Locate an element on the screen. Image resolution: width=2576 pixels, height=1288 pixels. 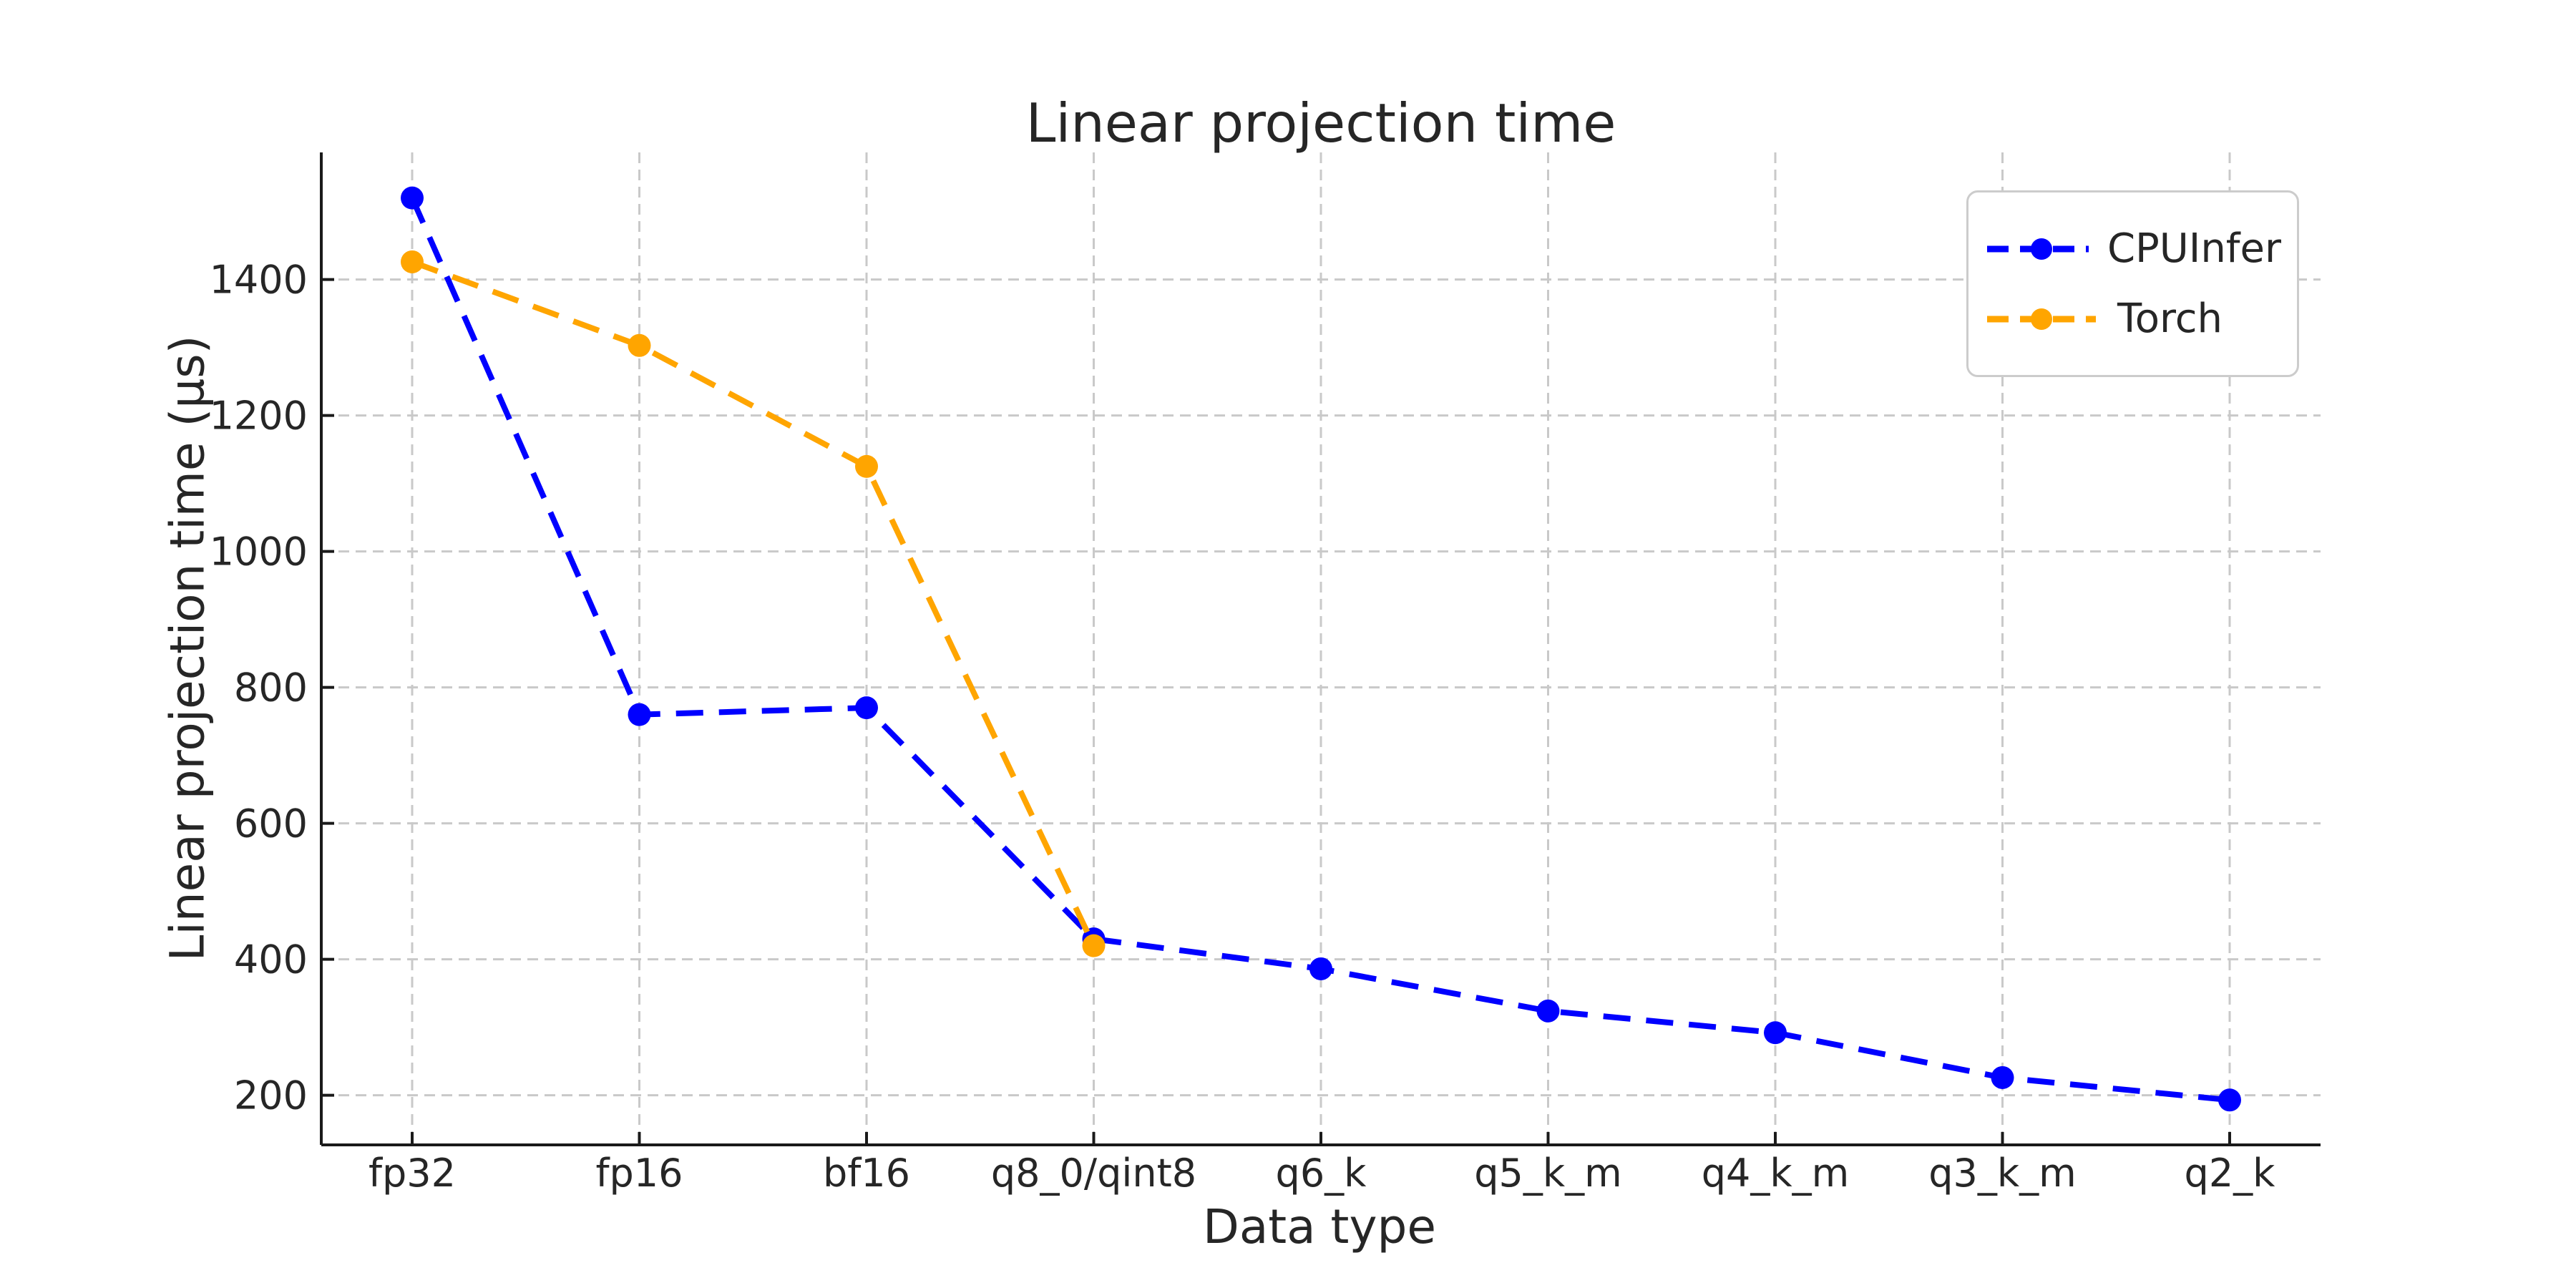
x-tick-label: q4_k_m is located at coordinates (1776, 1173).